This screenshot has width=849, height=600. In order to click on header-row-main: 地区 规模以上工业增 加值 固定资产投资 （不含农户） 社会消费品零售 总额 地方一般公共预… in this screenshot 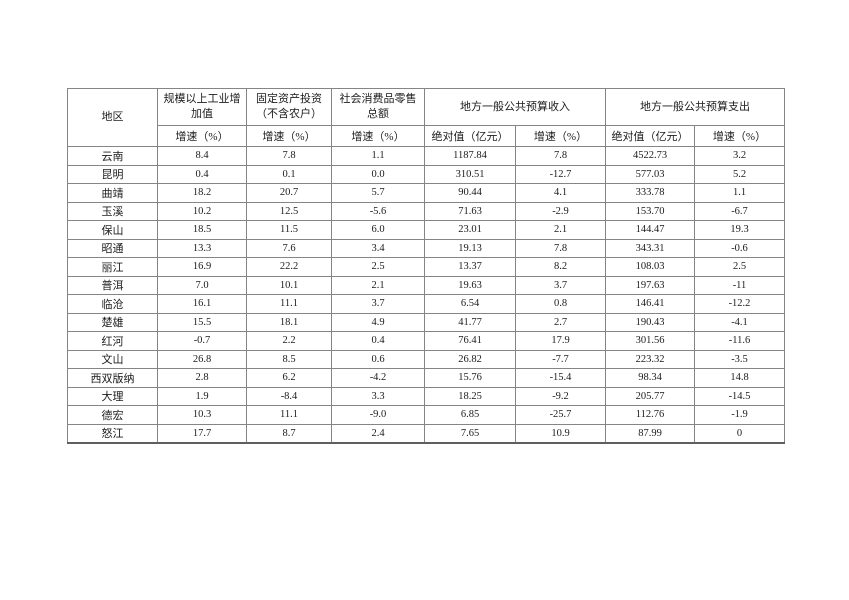, I will do `click(426, 117)`.